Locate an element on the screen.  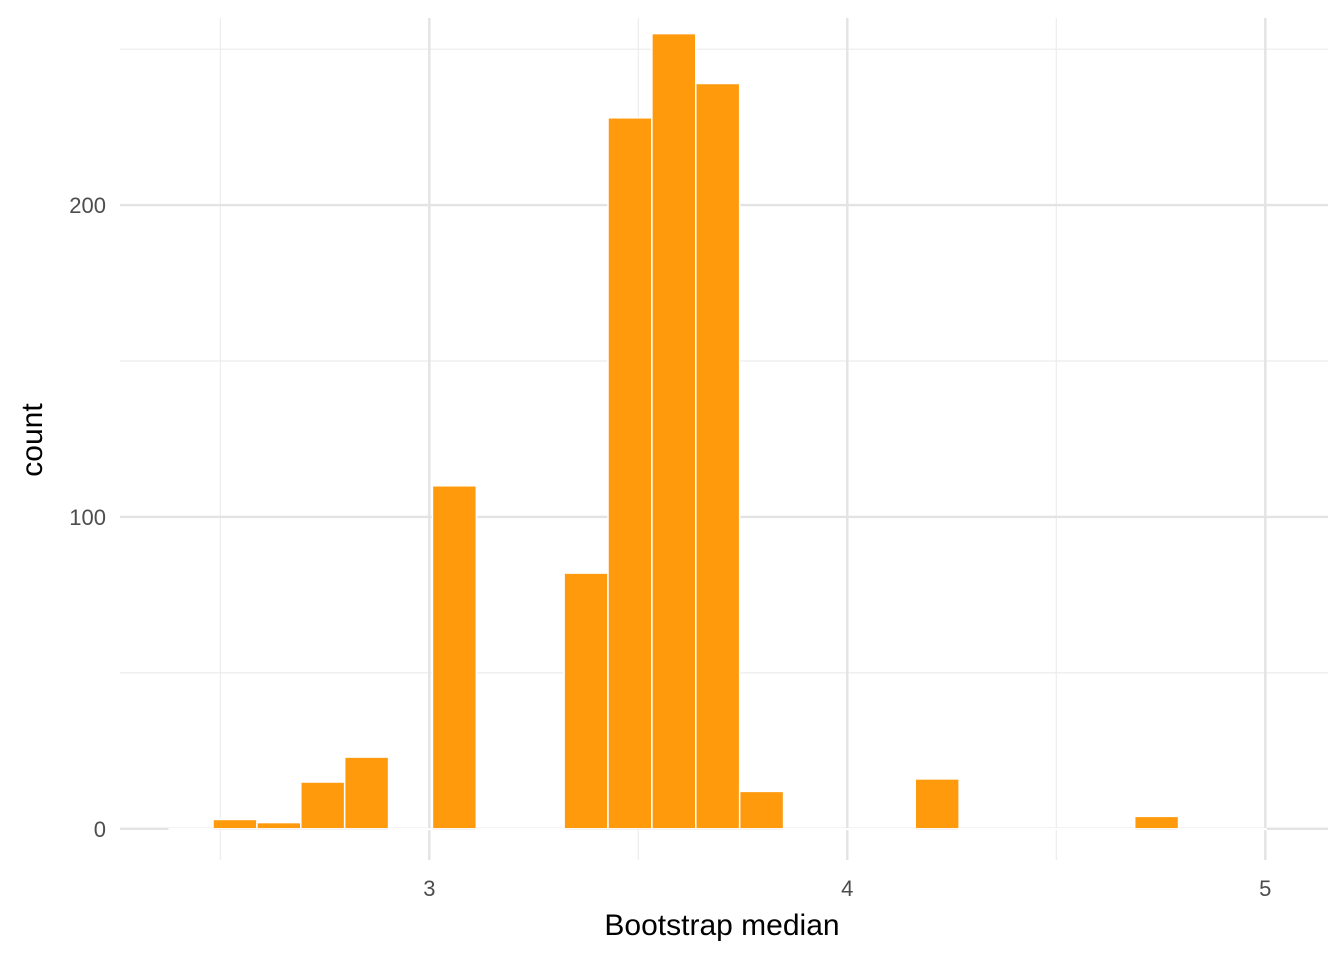
y-axis-tick-labels: 0 100 200 is located at coordinates (87, 517).